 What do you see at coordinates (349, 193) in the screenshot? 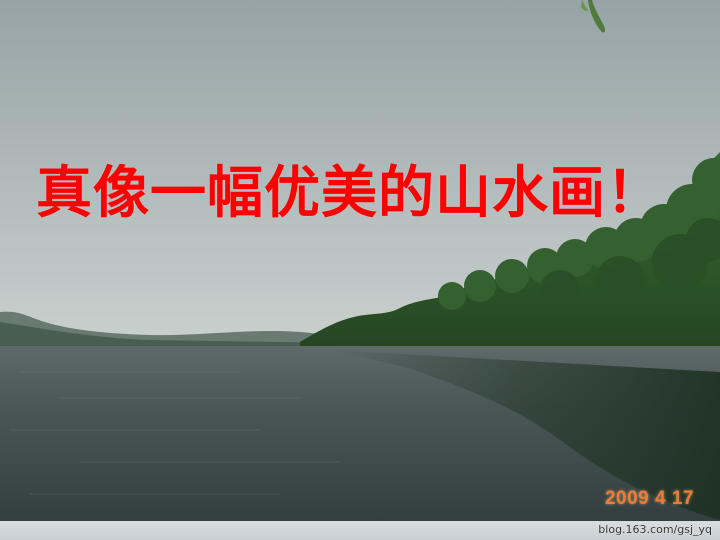
I see `slide-caption: 真像一幅优美的山水画！` at bounding box center [349, 193].